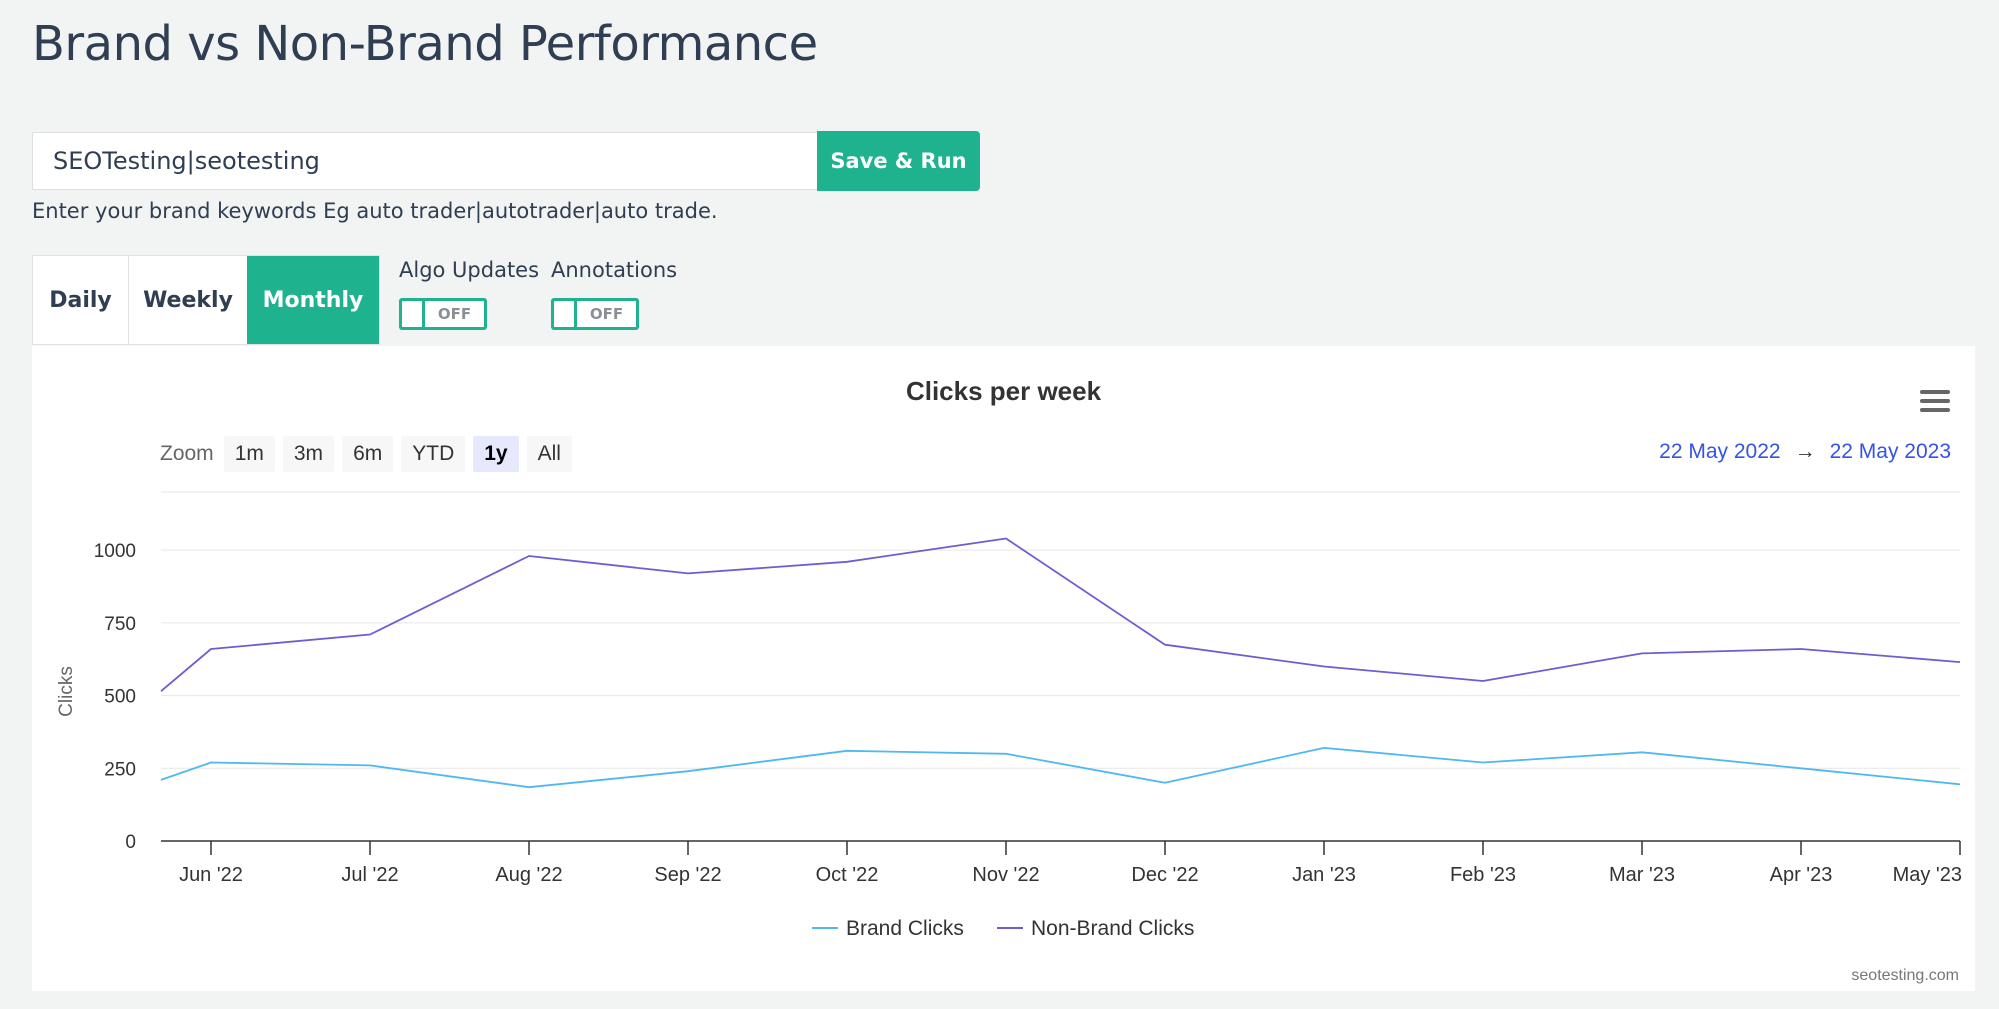 This screenshot has width=1999, height=1009. I want to click on zoom-controls: Zoom 1m 3m 6m YTD 1y All, so click(370, 454).